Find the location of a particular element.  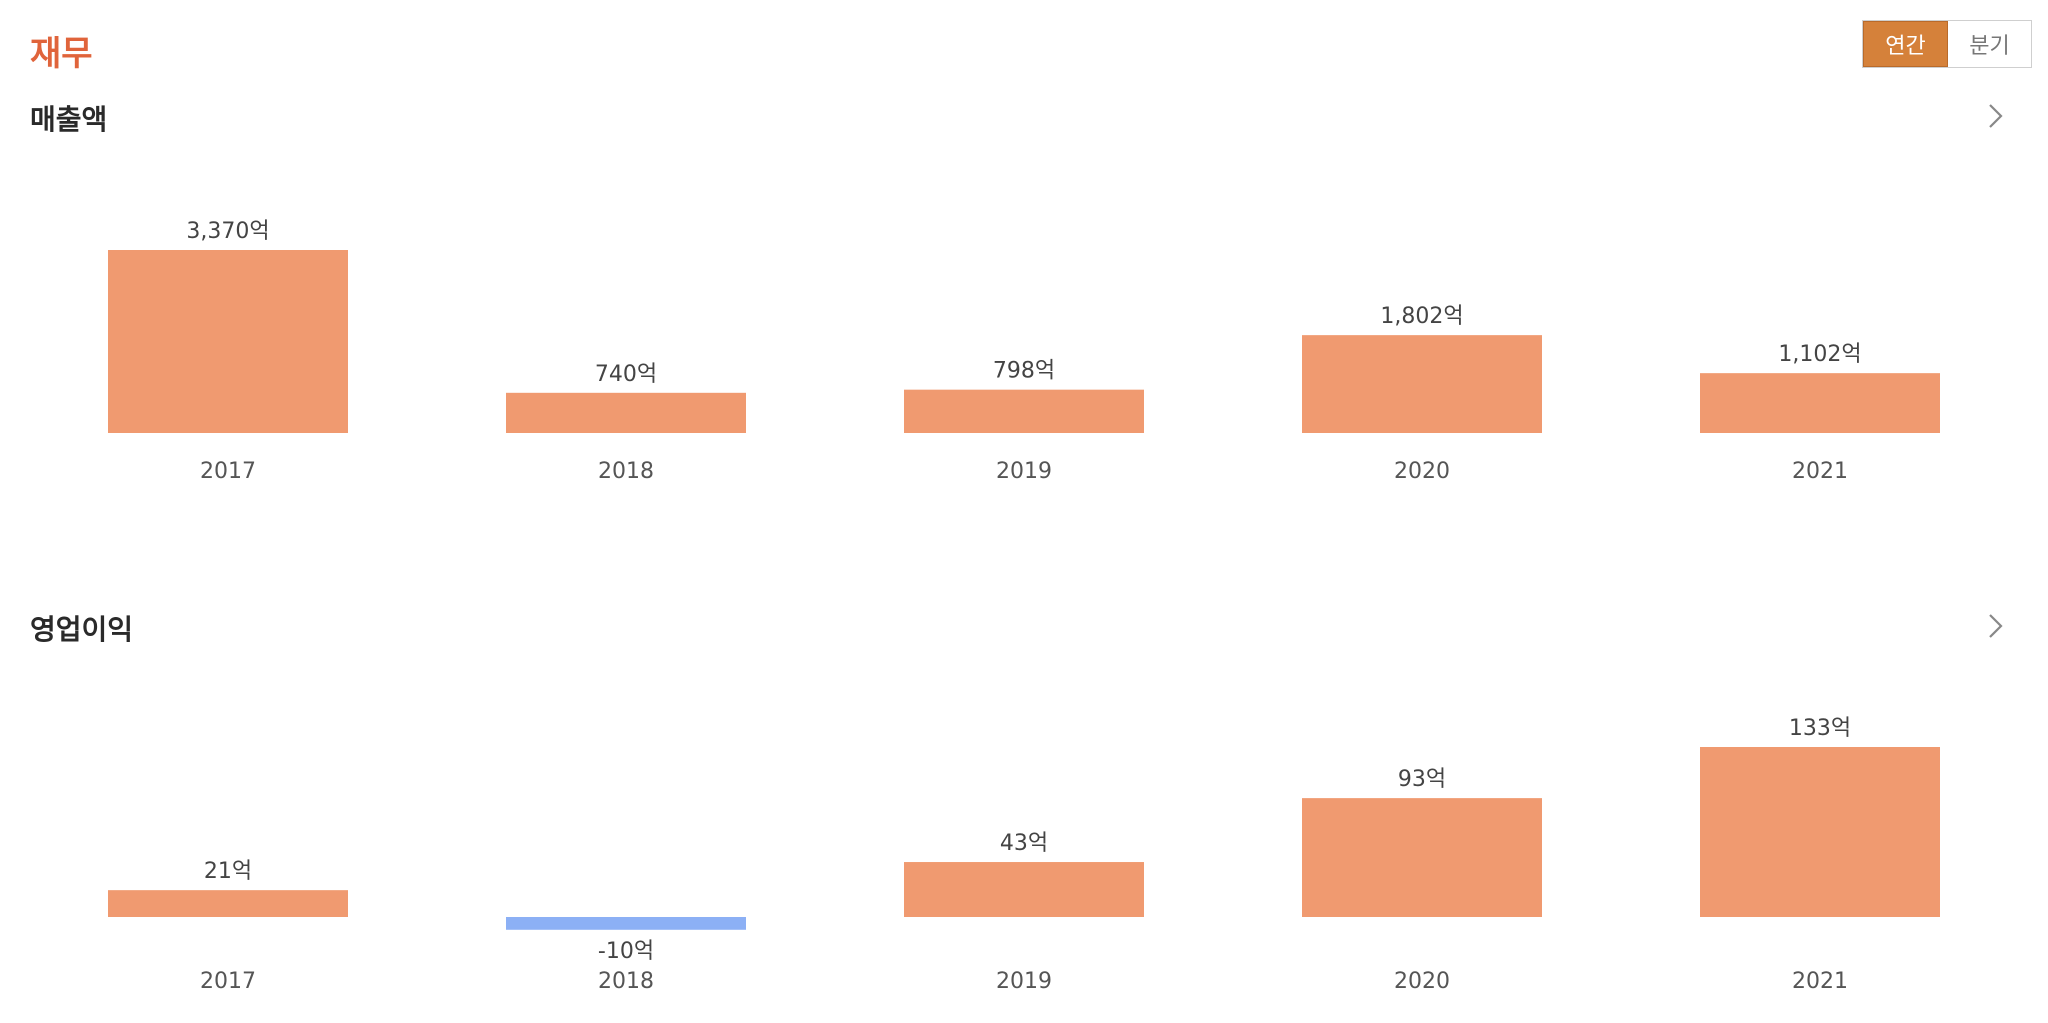

data-label-2021: 133억 is located at coordinates (1820, 728).